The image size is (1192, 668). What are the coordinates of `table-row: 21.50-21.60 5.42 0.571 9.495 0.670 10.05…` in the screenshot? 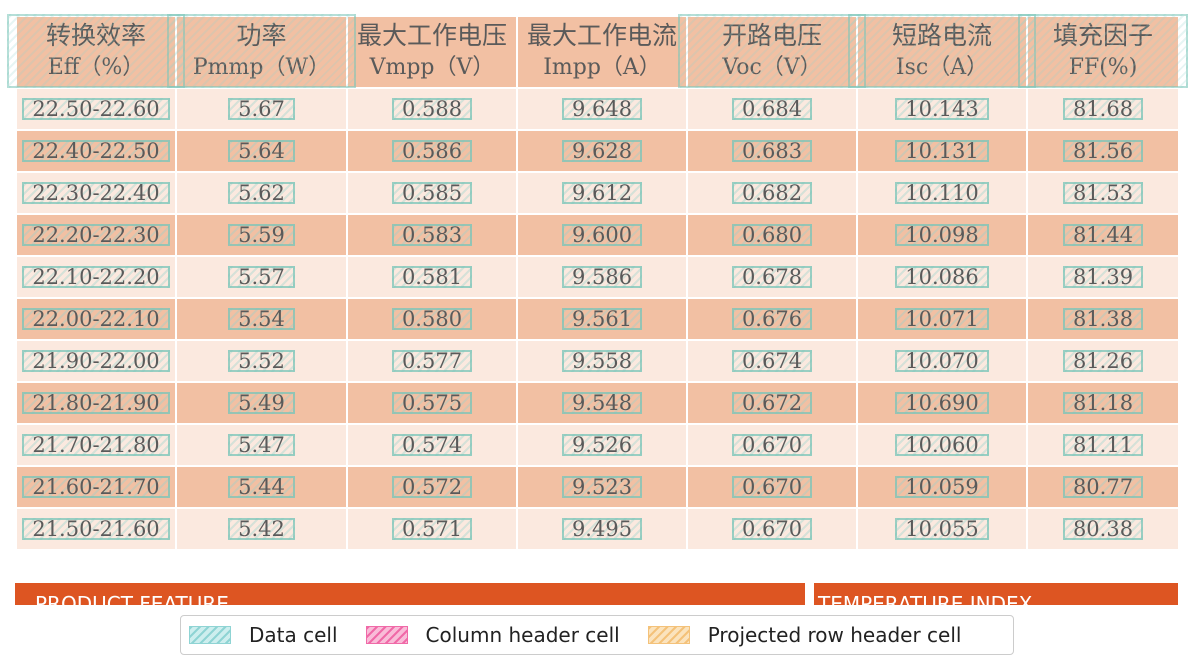 It's located at (597, 529).